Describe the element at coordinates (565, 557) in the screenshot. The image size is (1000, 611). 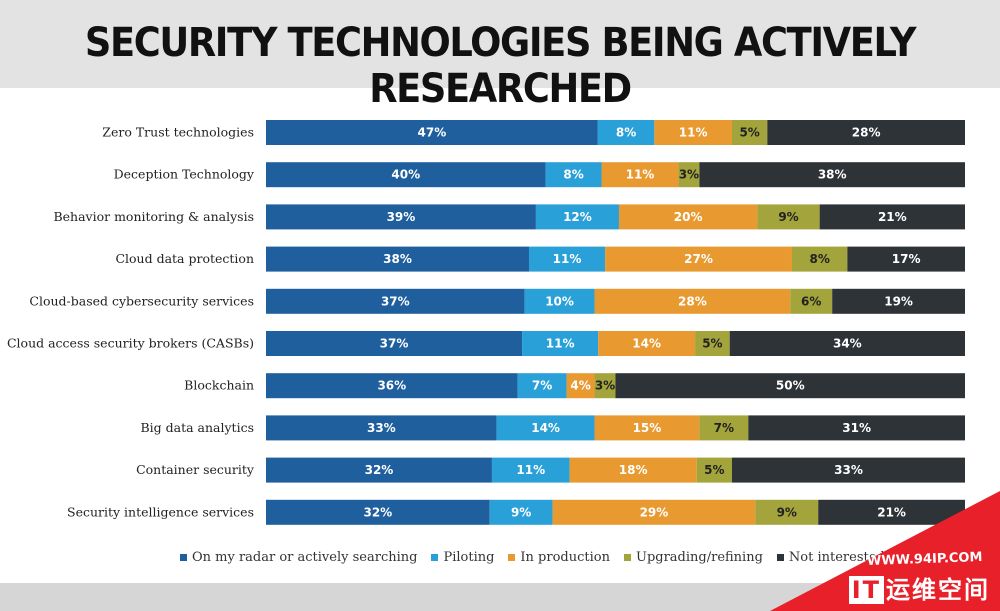
I see `legend-label: In production` at that location.